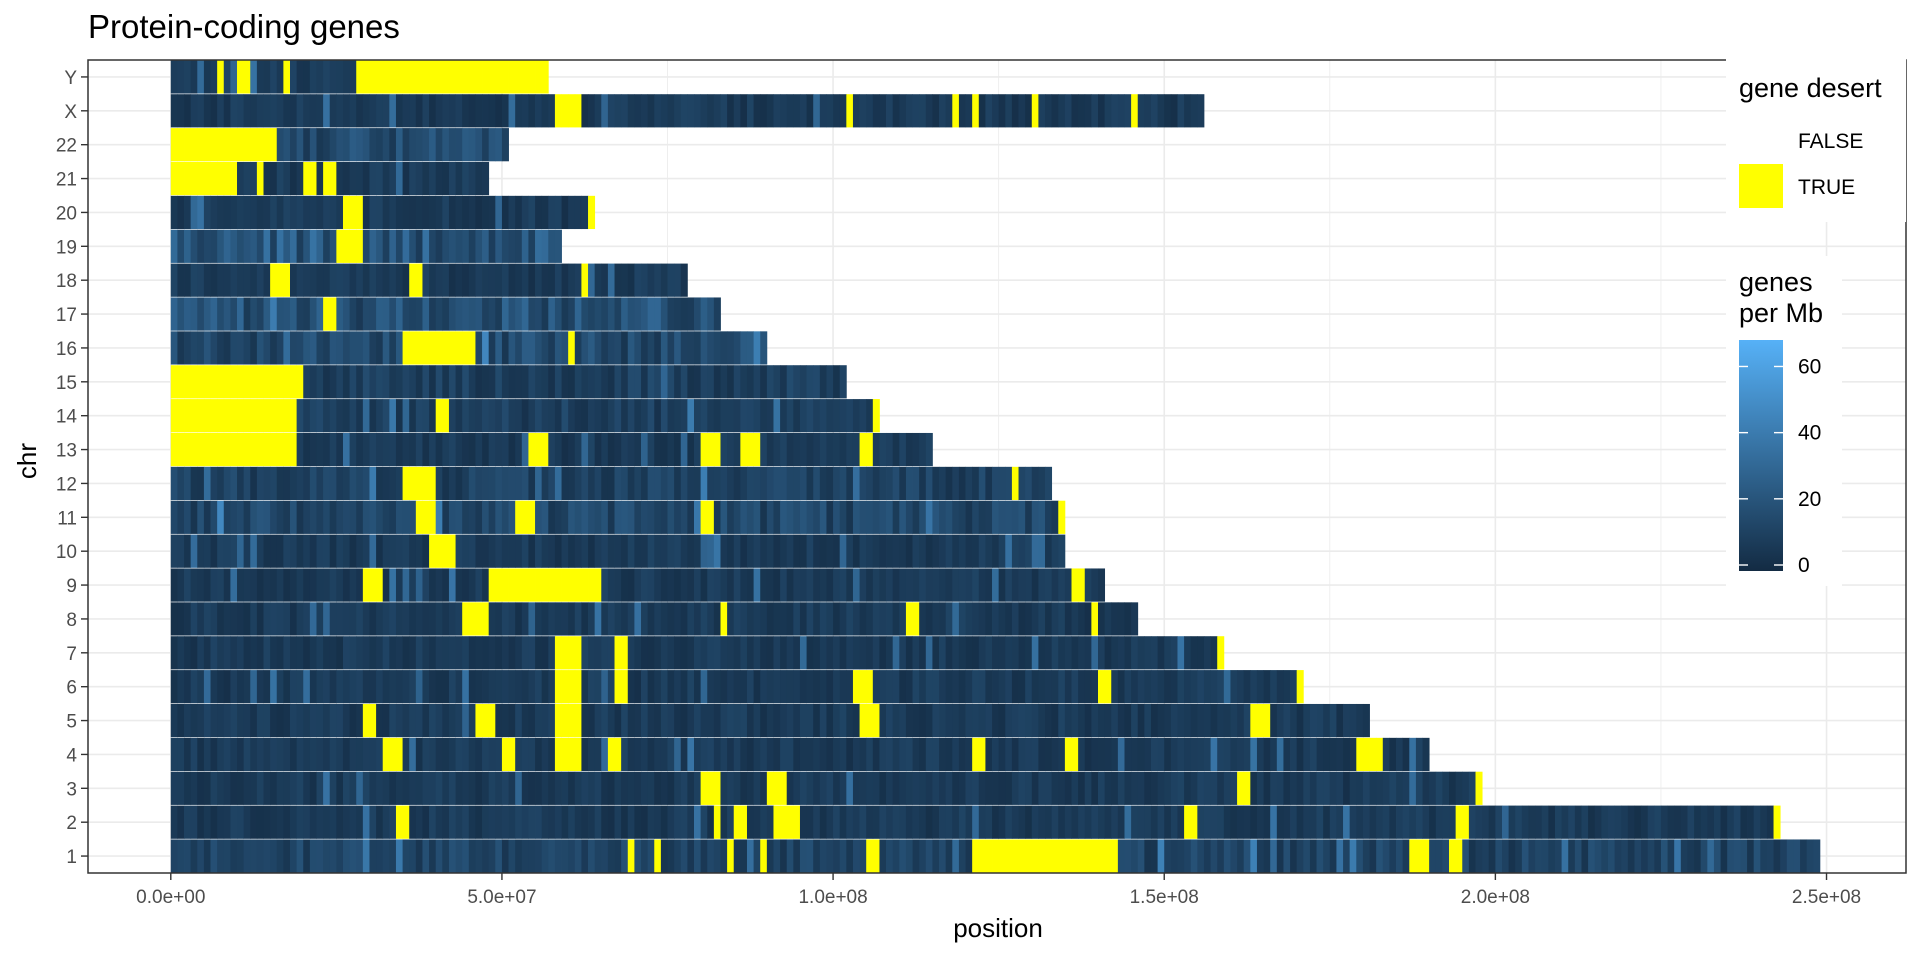  Describe the element at coordinates (1776, 282) in the screenshot. I see `legend-density-title-line1: genes` at that location.